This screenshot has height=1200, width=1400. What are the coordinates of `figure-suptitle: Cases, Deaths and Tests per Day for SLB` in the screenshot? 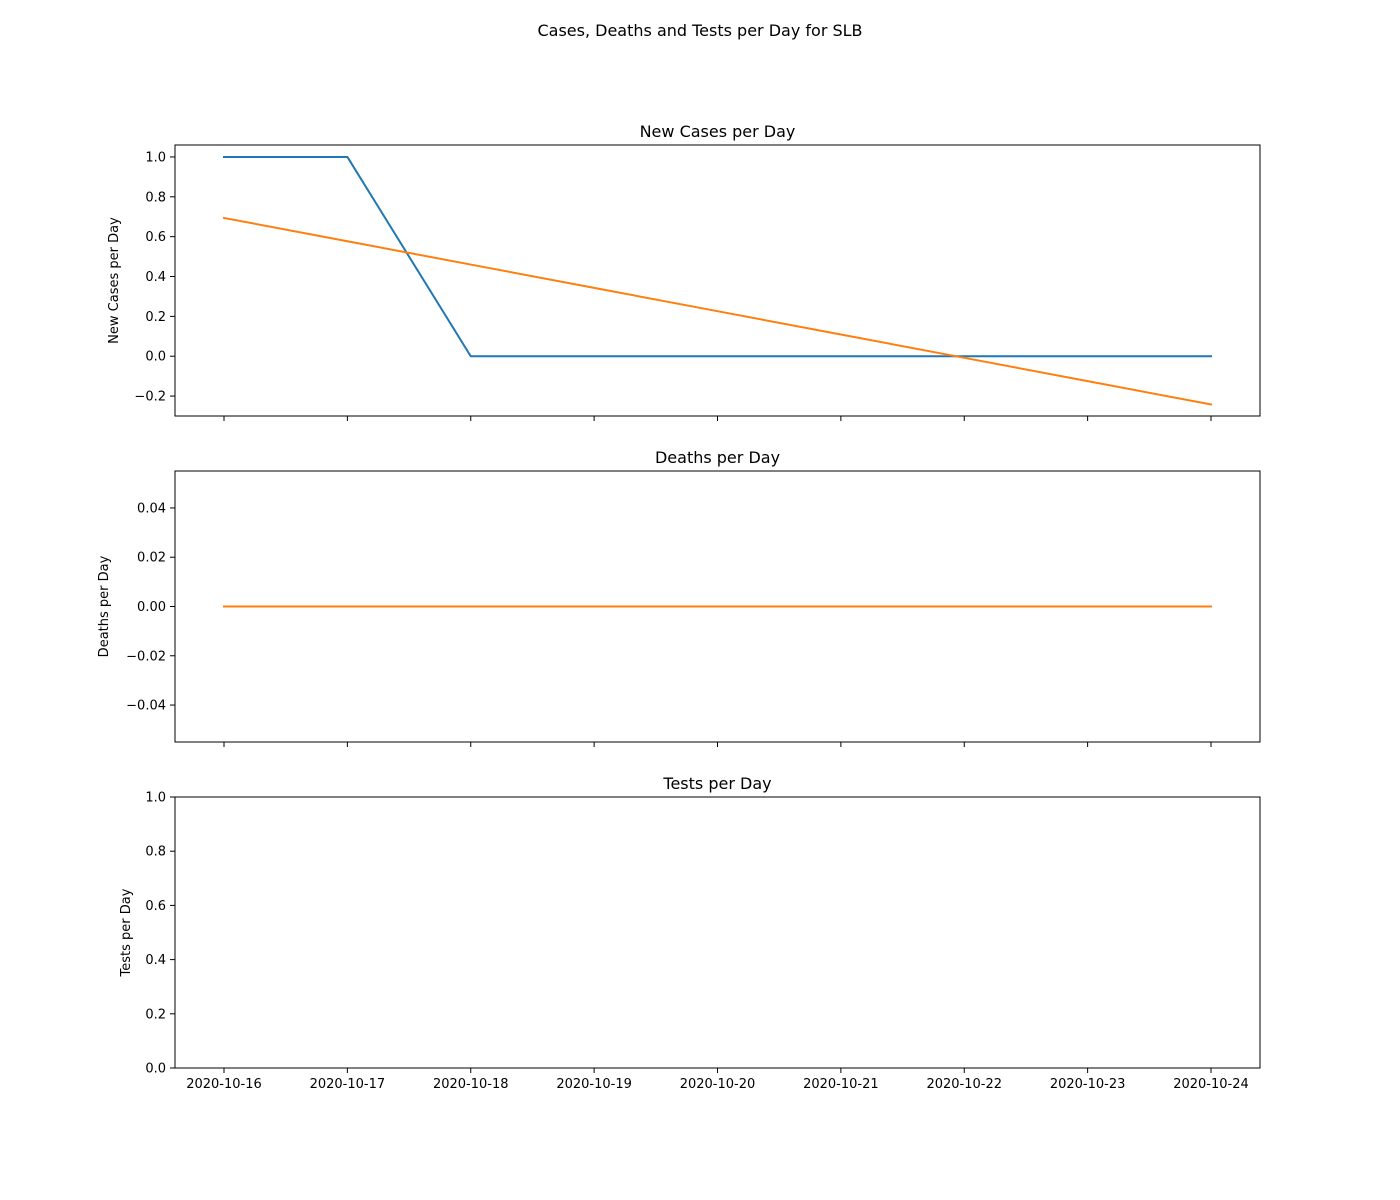 It's located at (699, 30).